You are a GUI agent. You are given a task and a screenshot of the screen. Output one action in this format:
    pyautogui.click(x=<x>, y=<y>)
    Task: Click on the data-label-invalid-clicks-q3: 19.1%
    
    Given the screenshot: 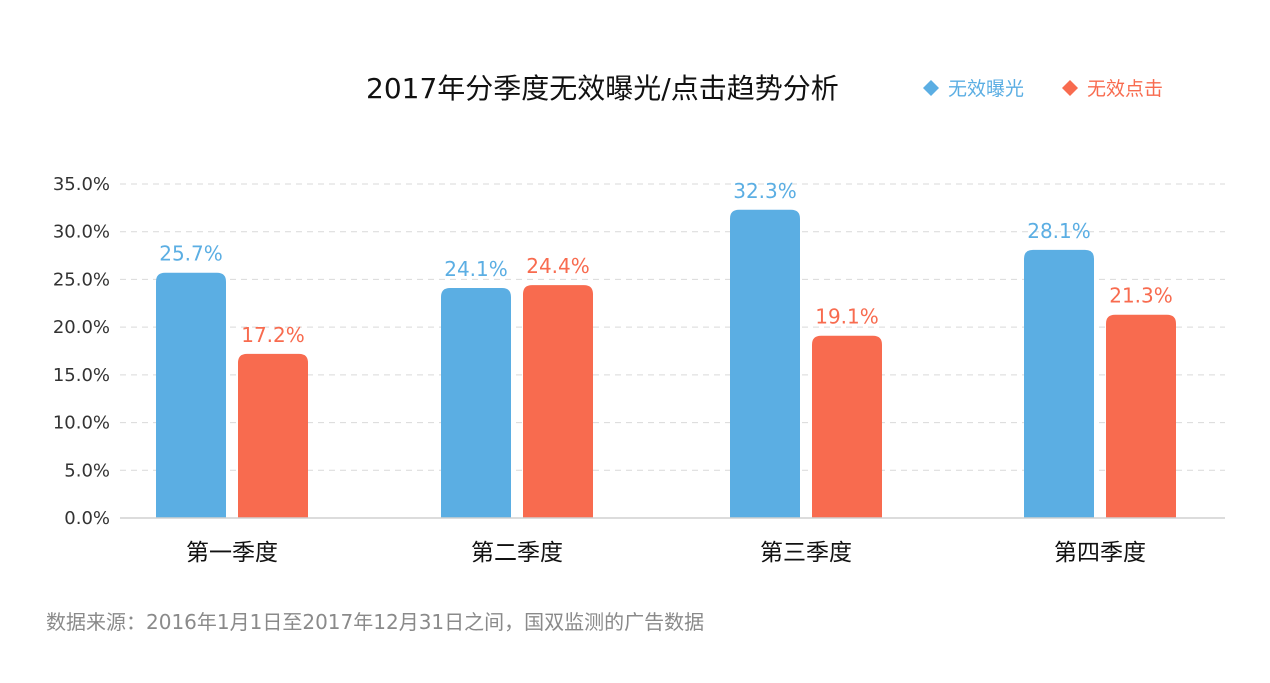 What is the action you would take?
    pyautogui.click(x=847, y=317)
    